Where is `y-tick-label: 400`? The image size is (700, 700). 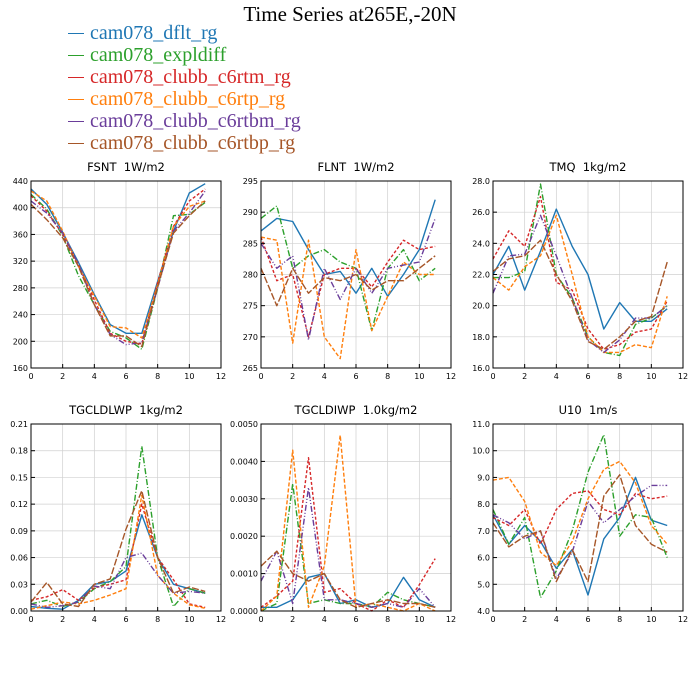 y-tick-label: 400 is located at coordinates (20, 208).